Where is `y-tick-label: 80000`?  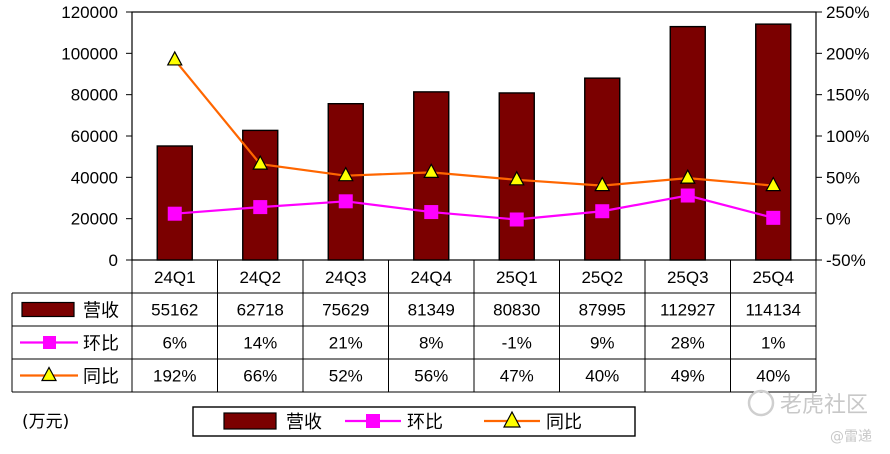
y-tick-label: 80000 is located at coordinates (94, 95).